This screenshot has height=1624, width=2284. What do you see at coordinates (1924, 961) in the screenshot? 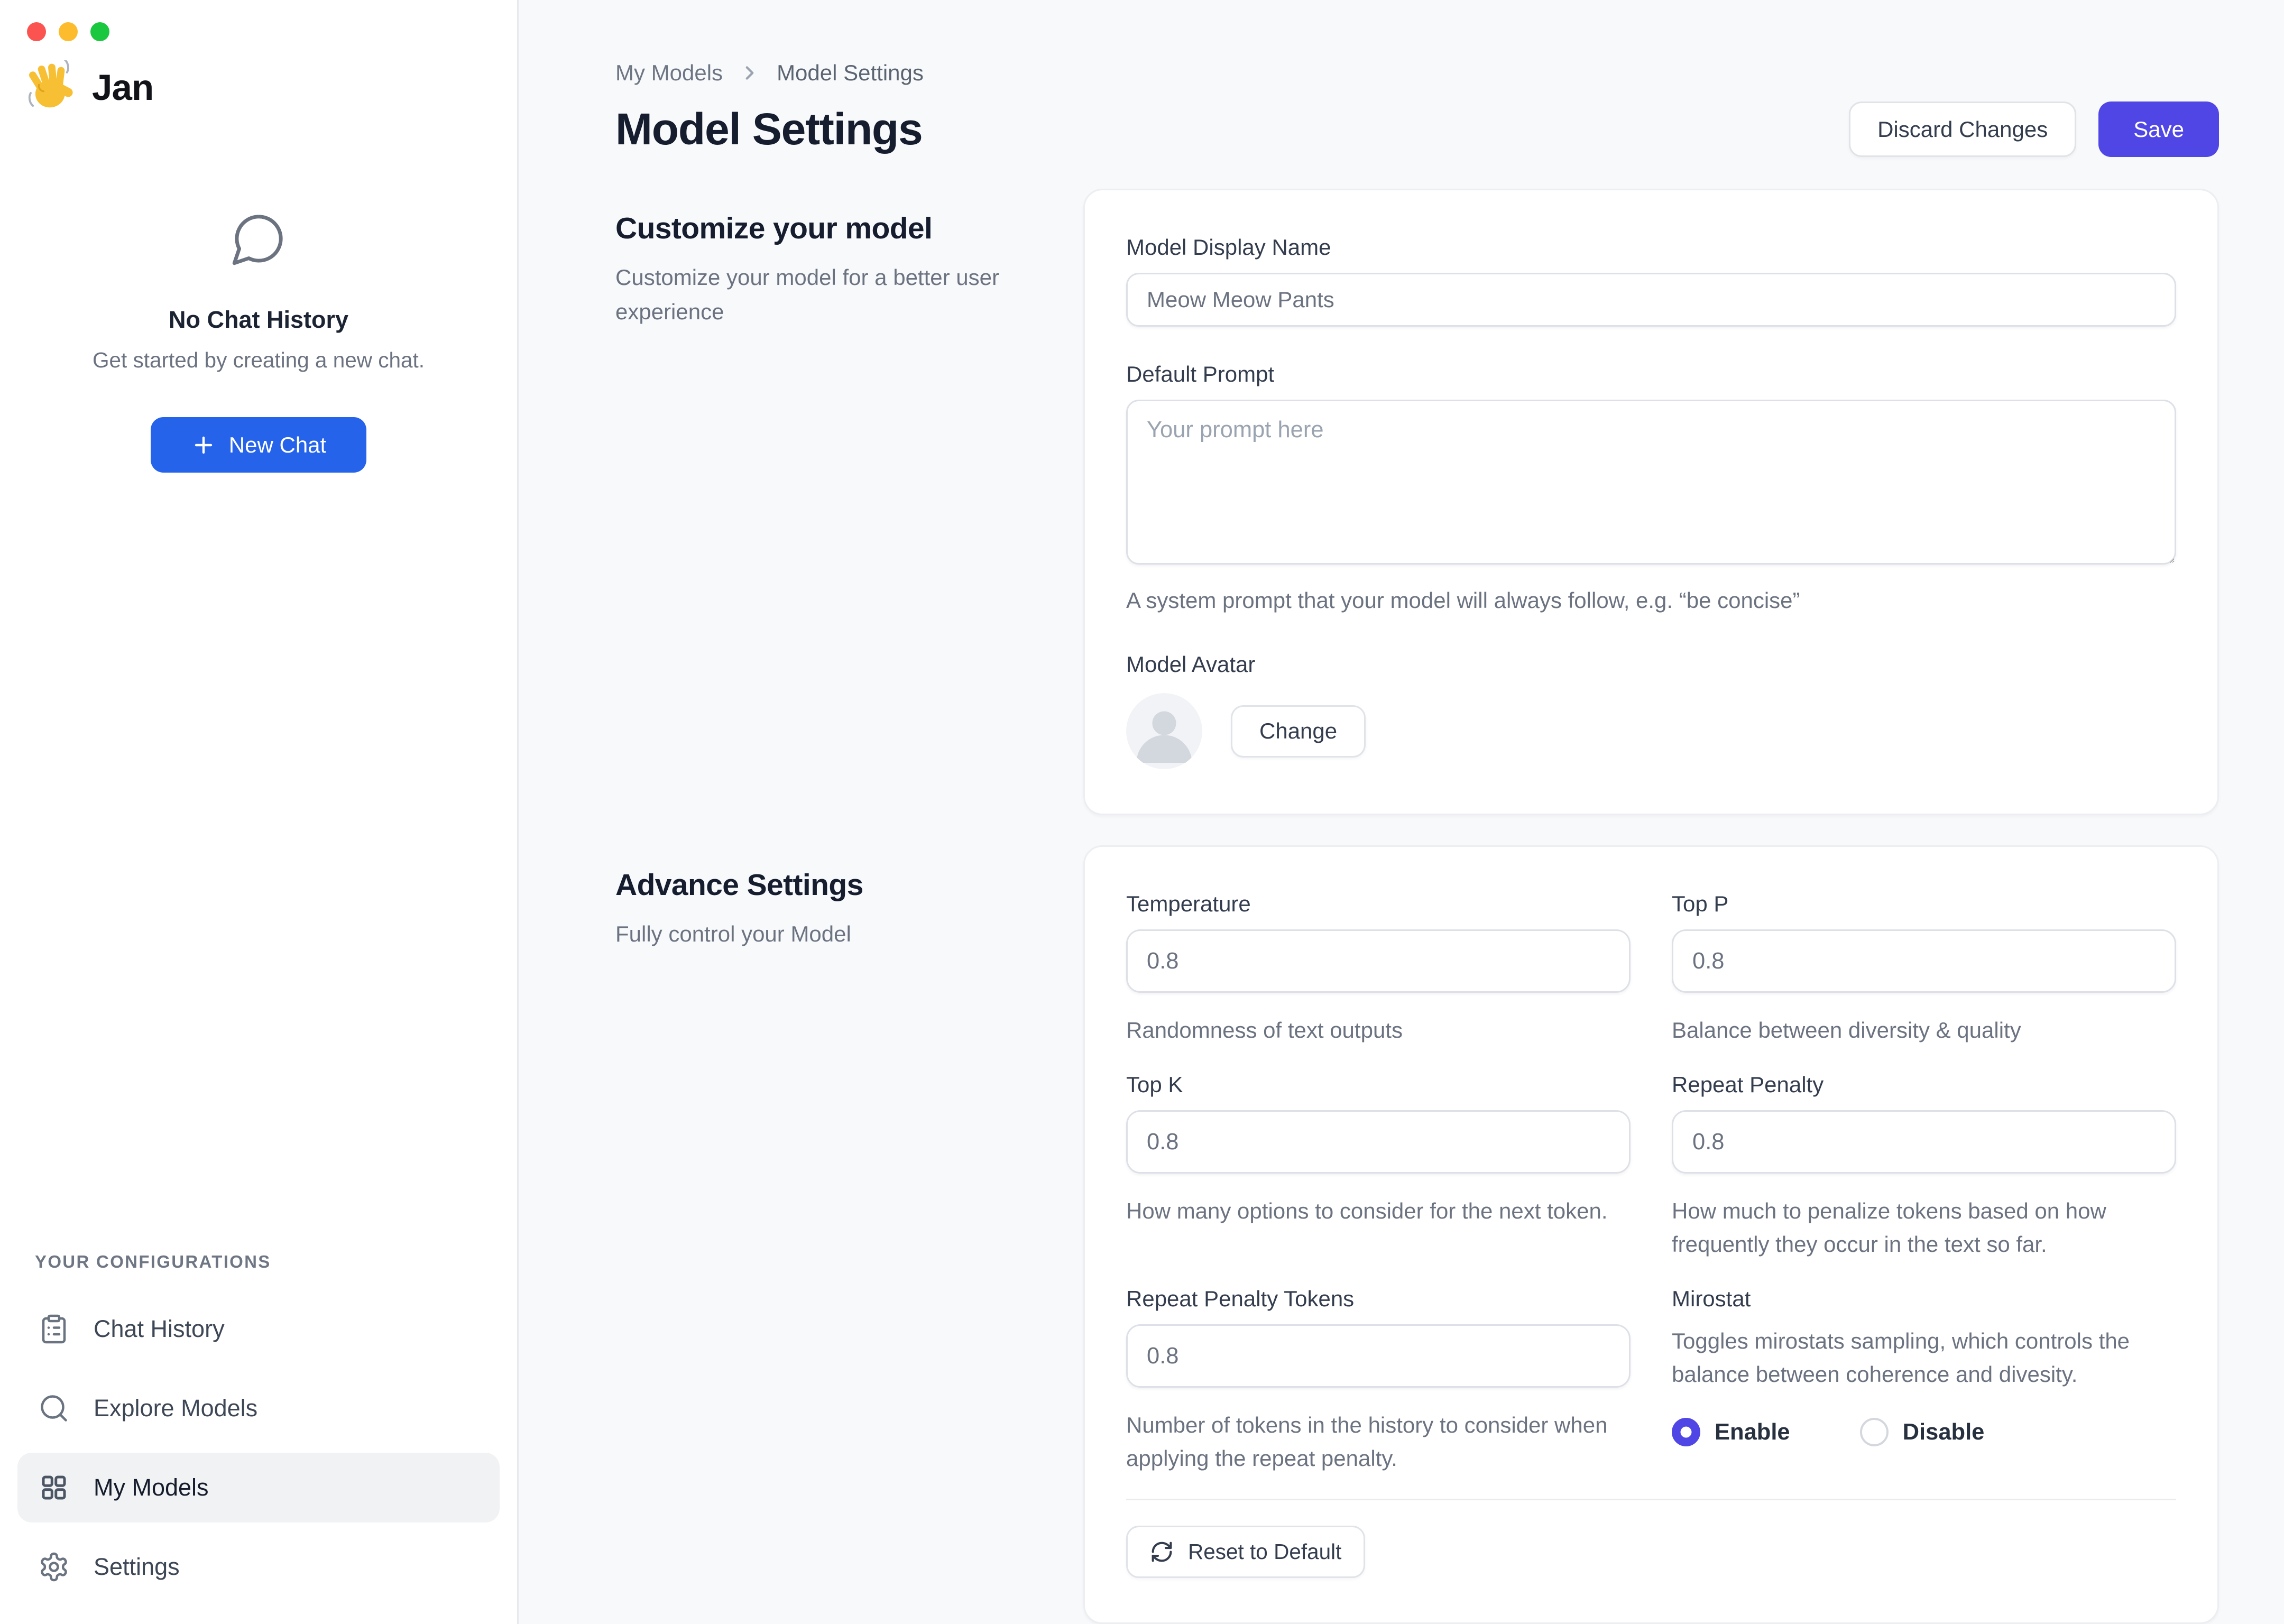
I see `top-p-input` at bounding box center [1924, 961].